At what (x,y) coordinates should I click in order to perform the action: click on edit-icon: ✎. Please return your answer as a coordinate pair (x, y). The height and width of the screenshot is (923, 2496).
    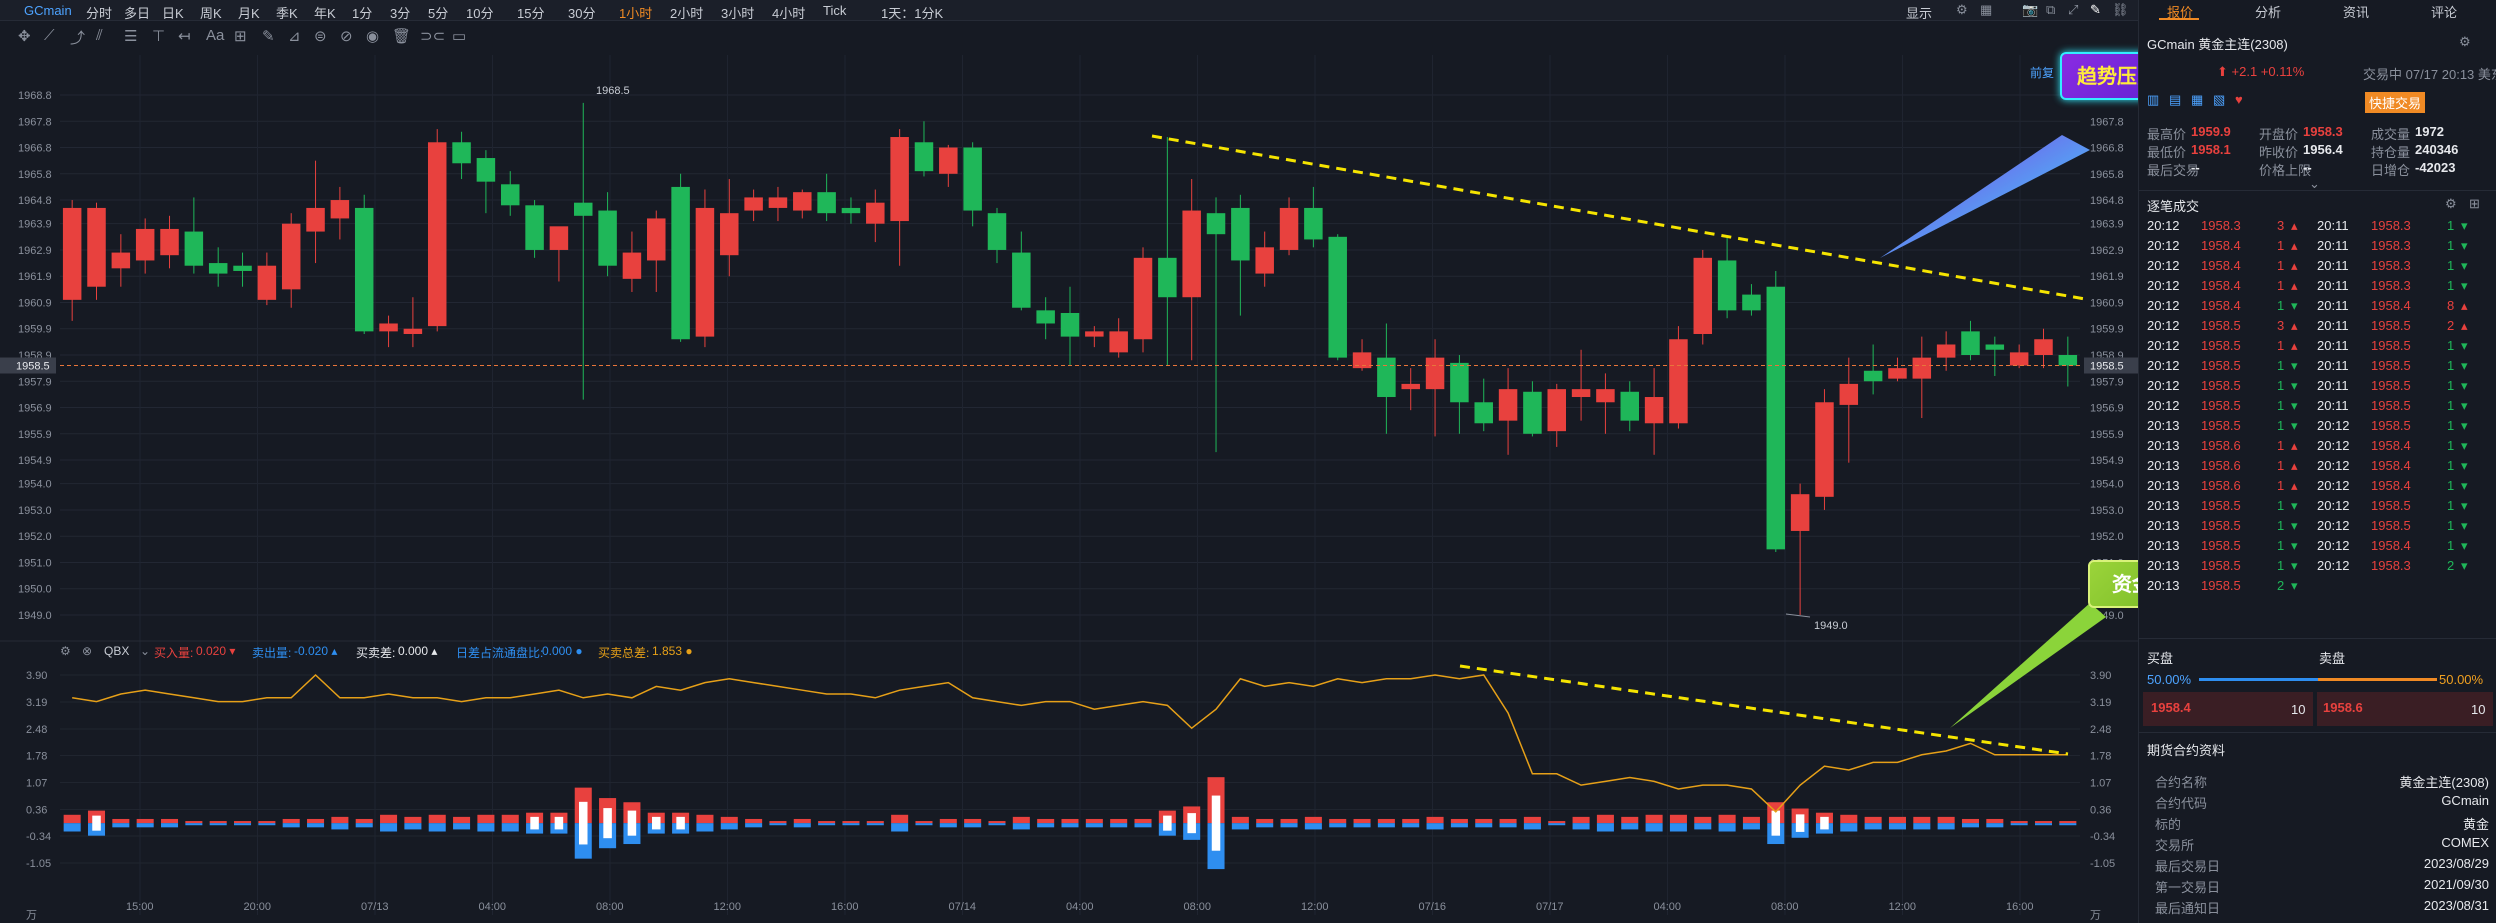
    Looking at the image, I should click on (2095, 9).